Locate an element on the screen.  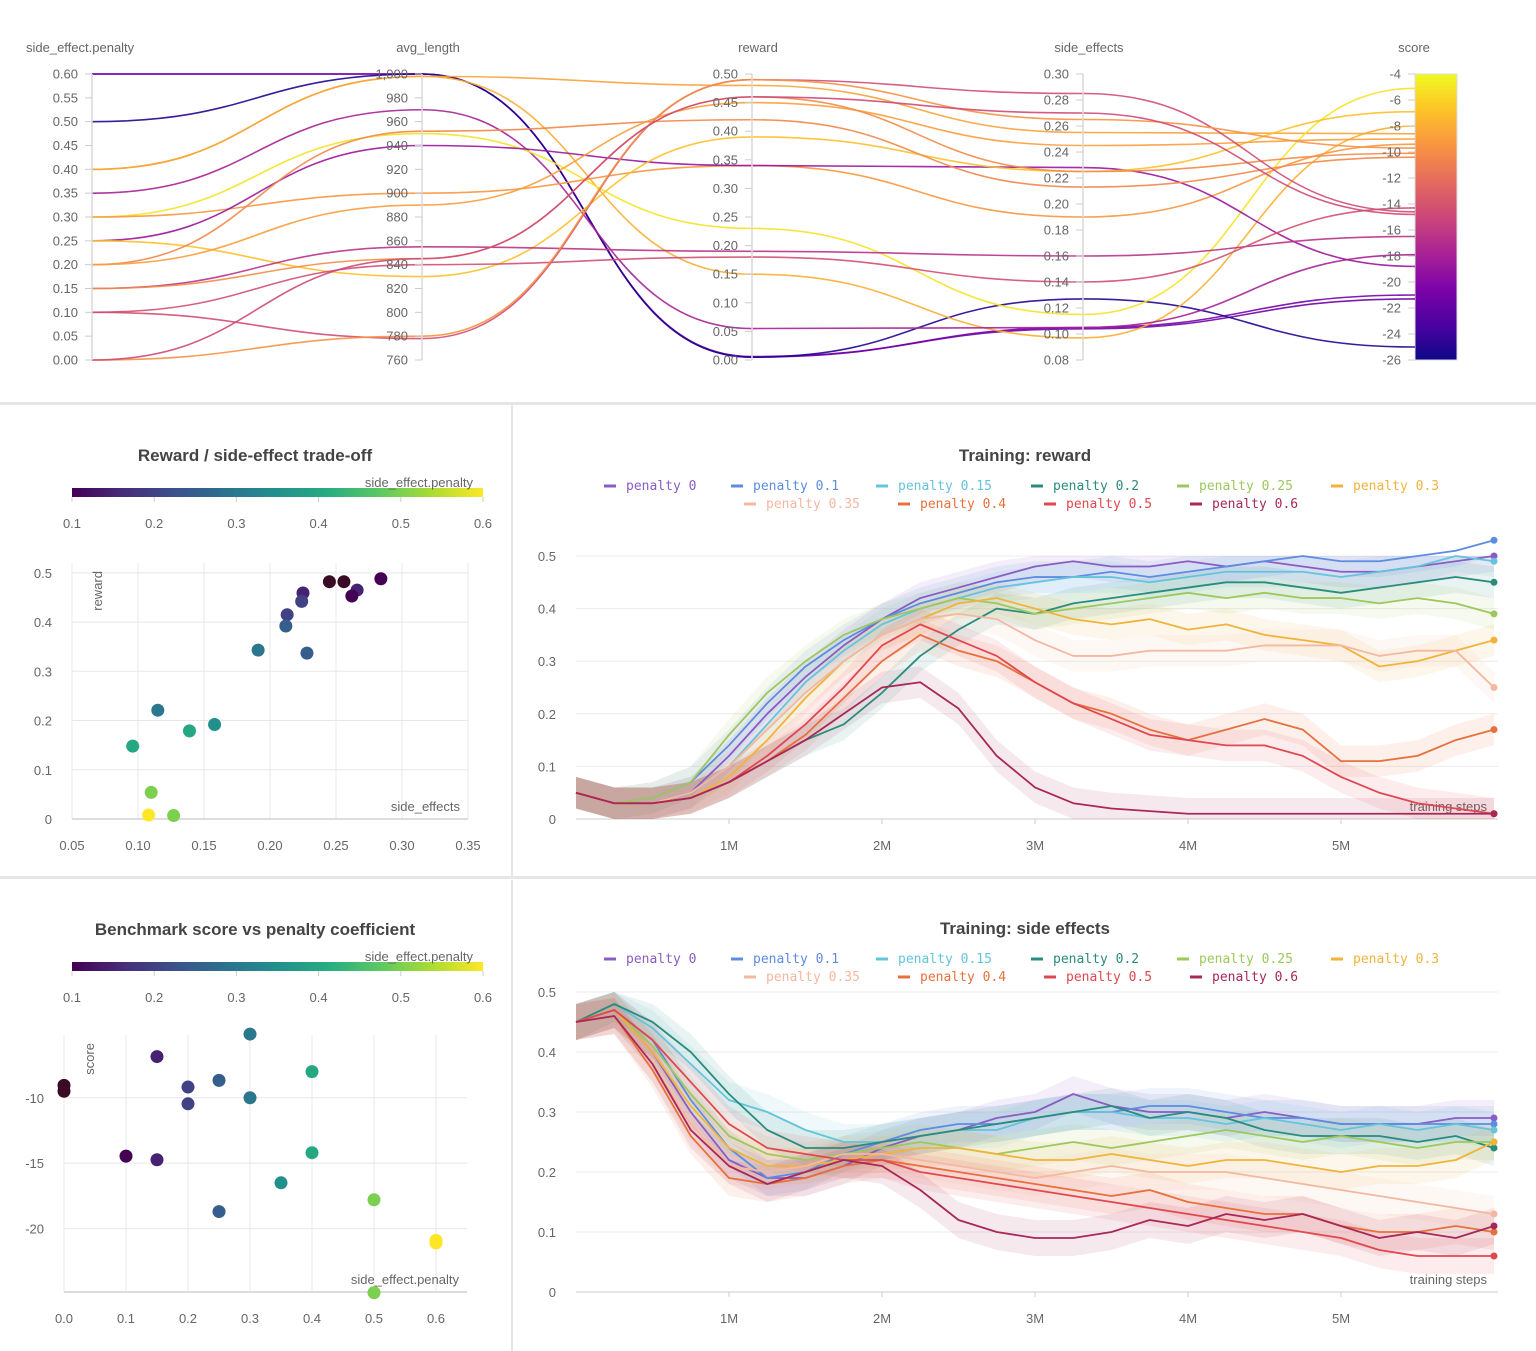
x-tick-label: 0.1 is located at coordinates (126, 1318).